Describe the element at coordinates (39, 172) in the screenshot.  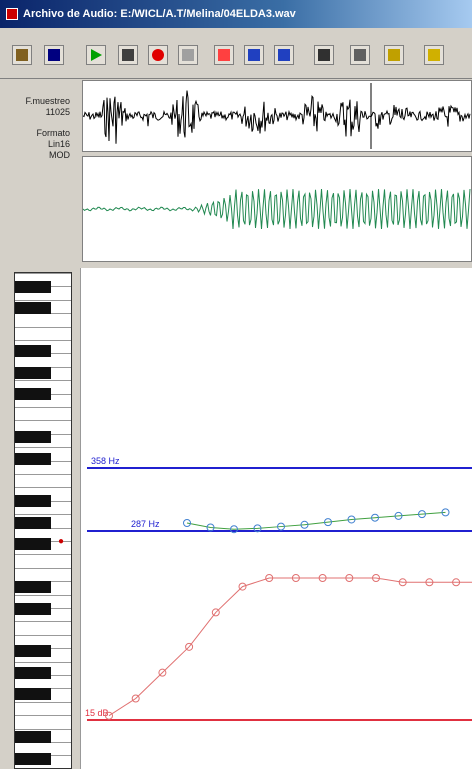
I see `file-info-panel: F.muestreo 11025 Formato Lin16 MOD` at that location.